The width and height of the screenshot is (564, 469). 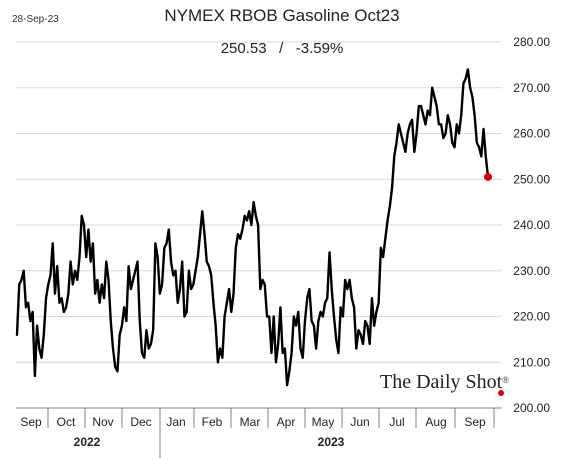 What do you see at coordinates (212, 422) in the screenshot?
I see `x-tick-label: Feb` at bounding box center [212, 422].